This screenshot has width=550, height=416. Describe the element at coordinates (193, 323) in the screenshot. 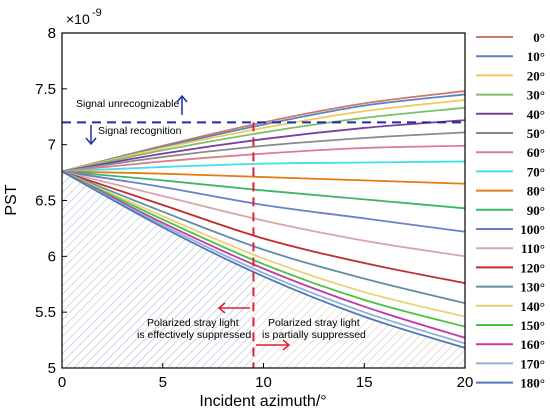

I see `annotation-suppressed-left-line1: Polarized stray light` at that location.